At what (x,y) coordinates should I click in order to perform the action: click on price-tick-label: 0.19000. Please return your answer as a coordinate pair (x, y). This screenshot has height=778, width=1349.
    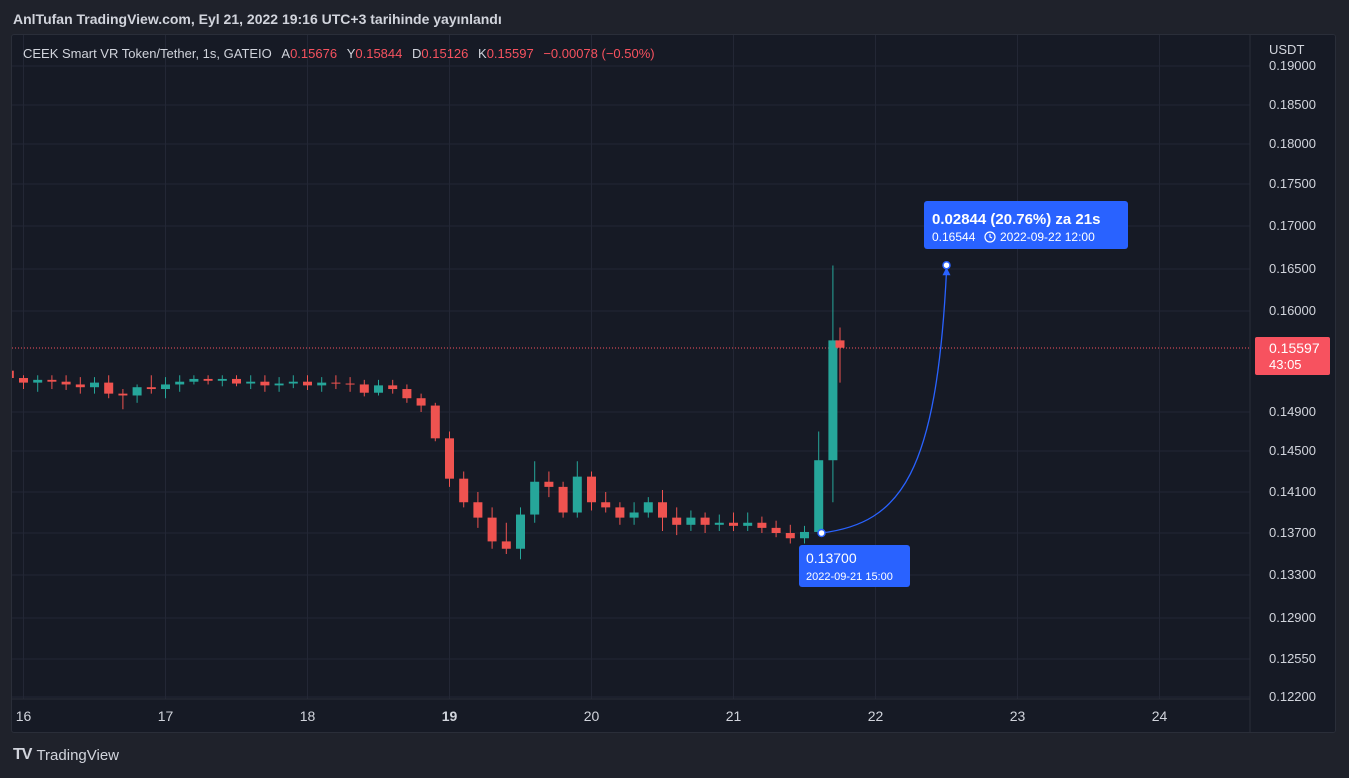
    Looking at the image, I should click on (1292, 65).